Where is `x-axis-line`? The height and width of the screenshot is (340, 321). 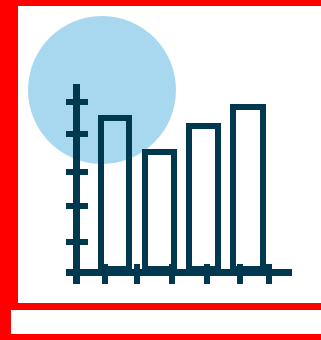 x-axis-line is located at coordinates (179, 272).